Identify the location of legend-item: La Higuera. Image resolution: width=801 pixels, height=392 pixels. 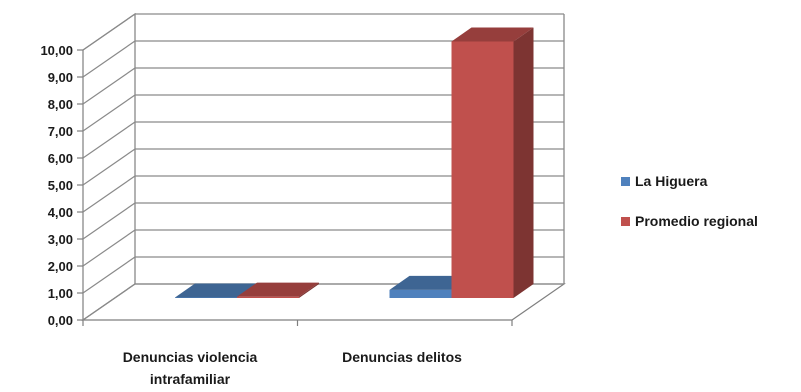
(664, 181).